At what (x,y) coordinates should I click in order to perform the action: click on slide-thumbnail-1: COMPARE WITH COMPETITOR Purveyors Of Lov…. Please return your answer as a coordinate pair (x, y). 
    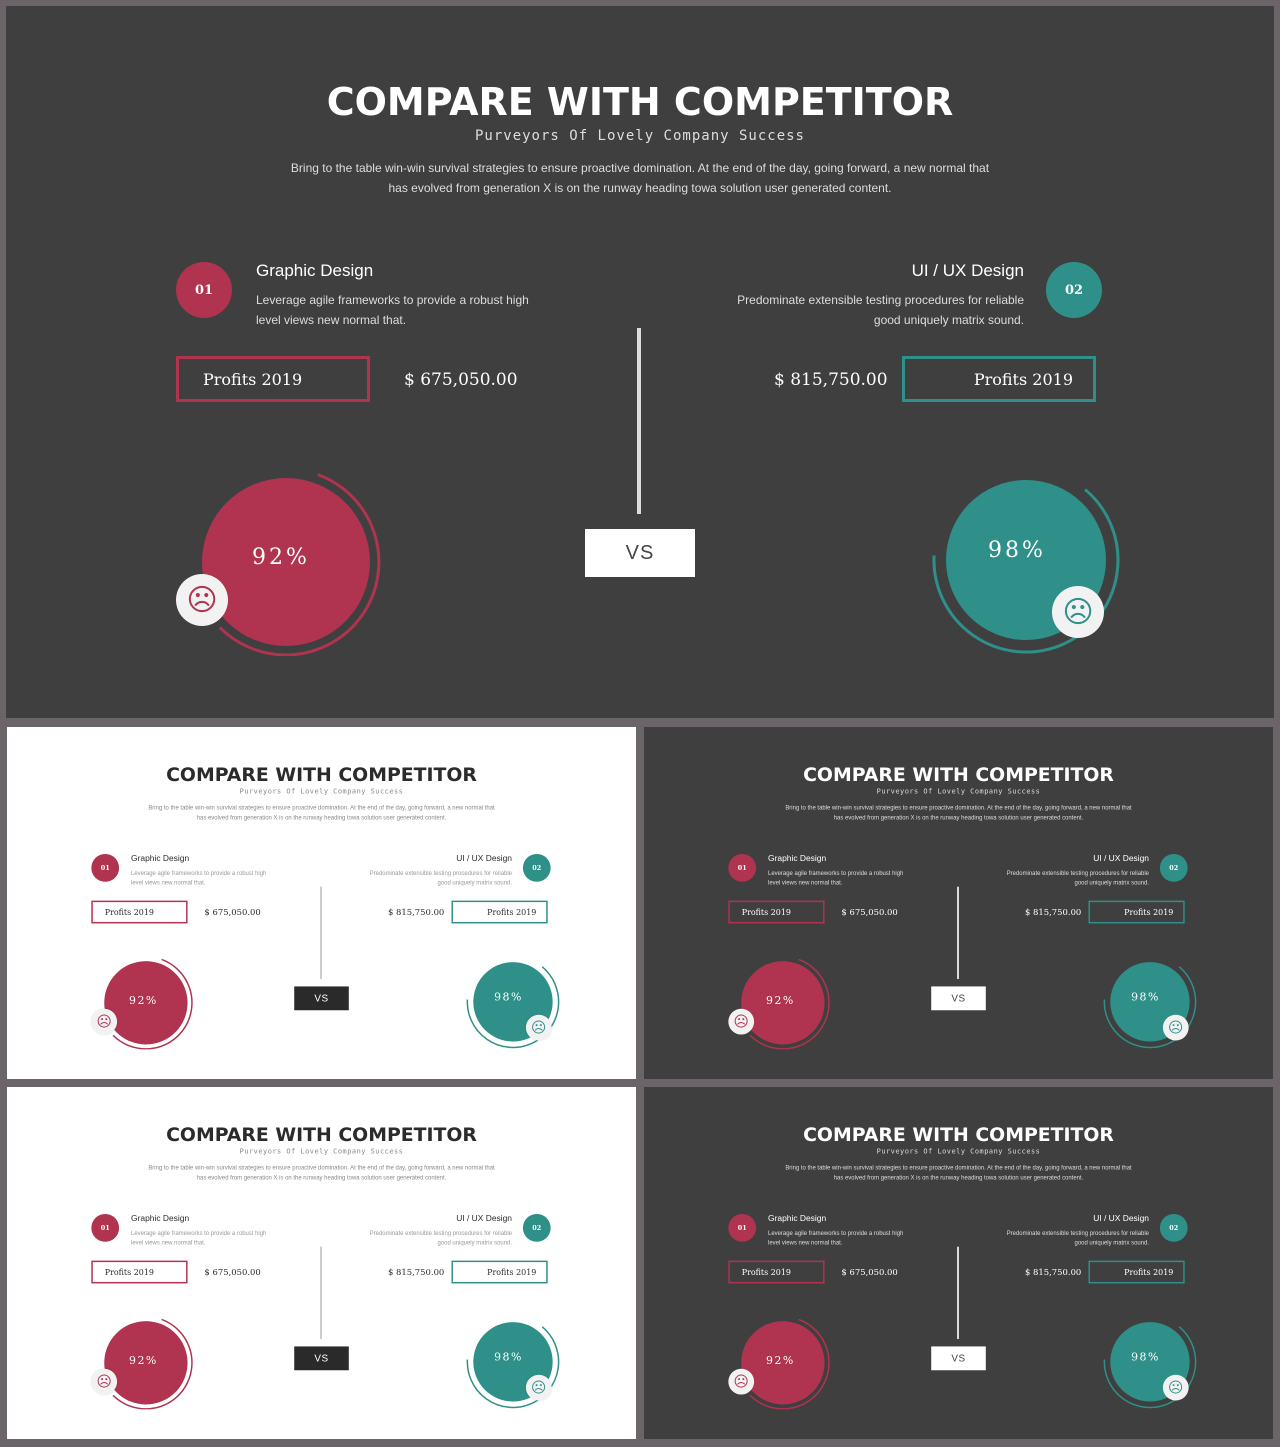
    Looking at the image, I should click on (321, 903).